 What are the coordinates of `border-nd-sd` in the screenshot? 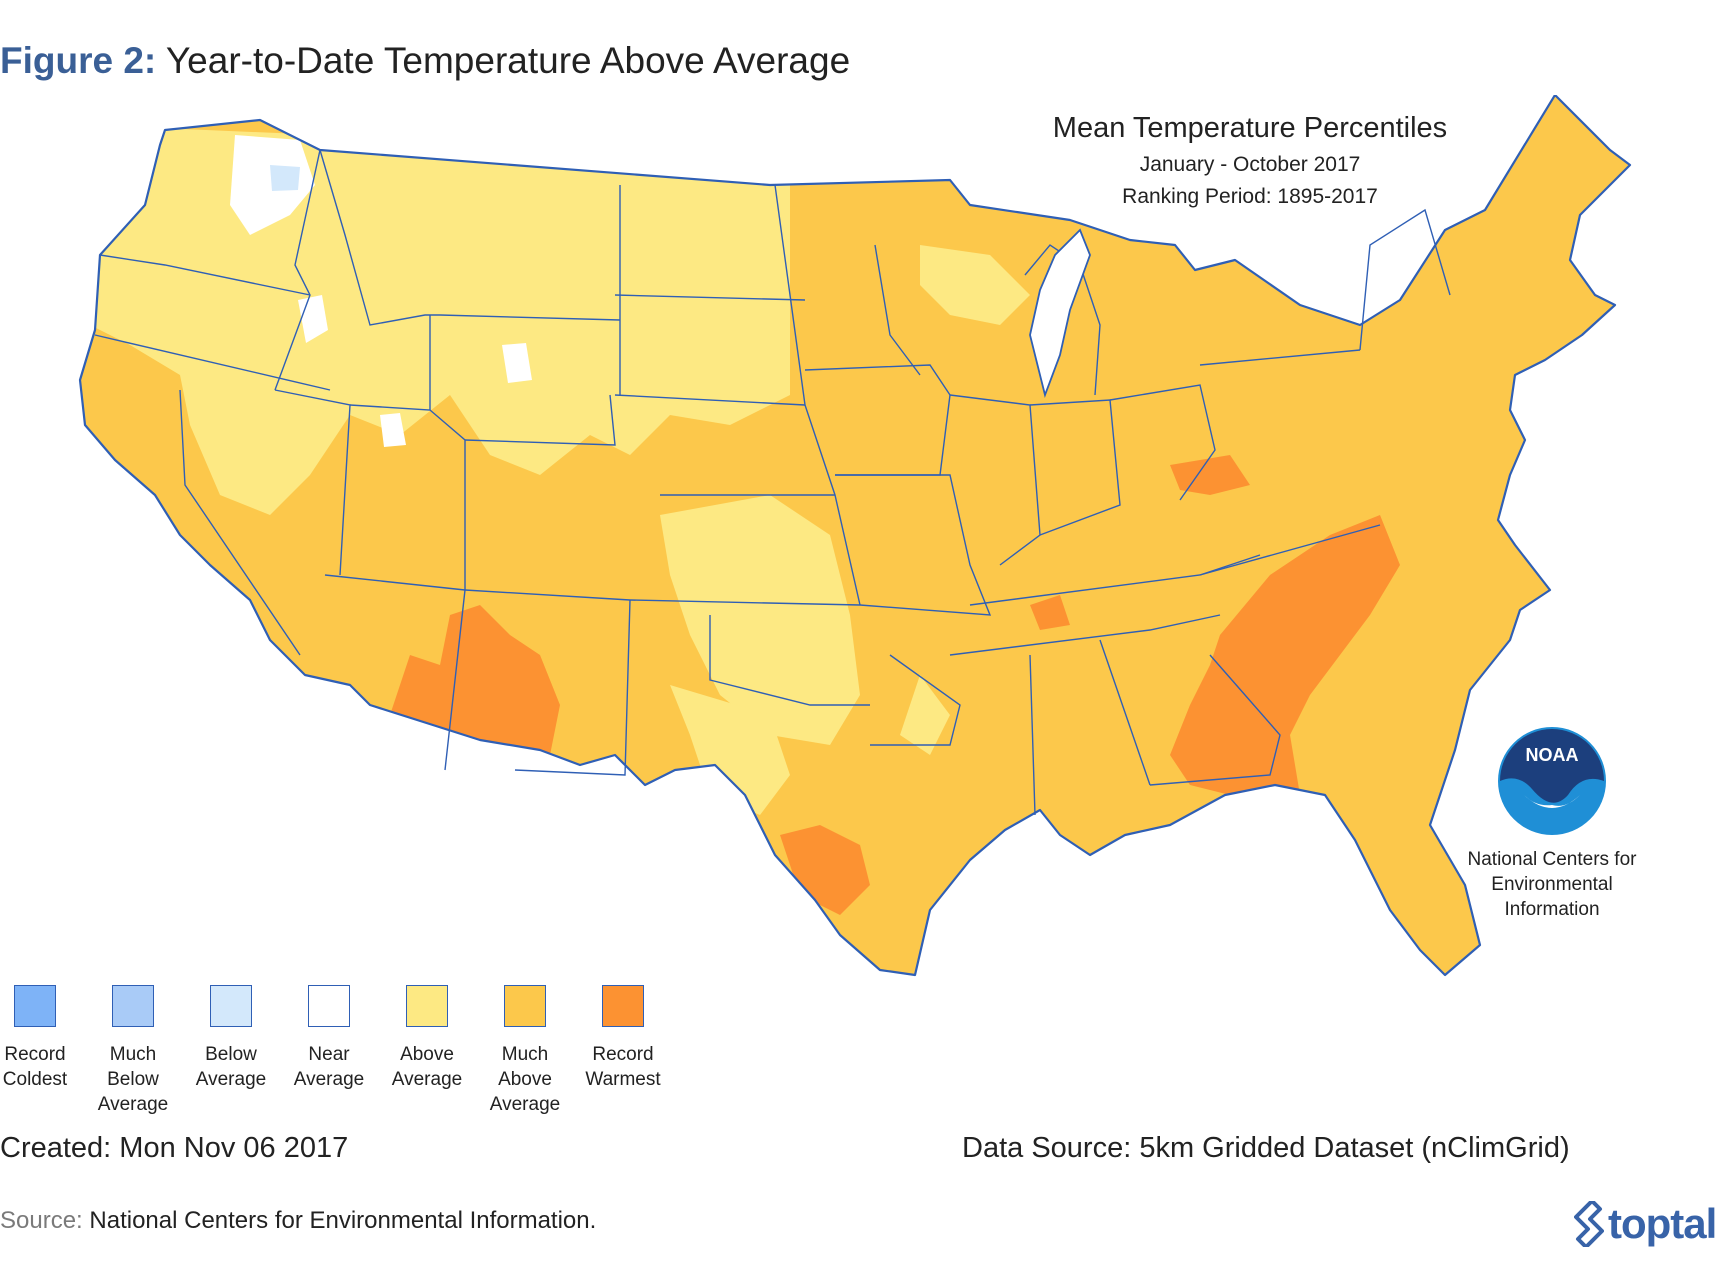 It's located at (710, 297).